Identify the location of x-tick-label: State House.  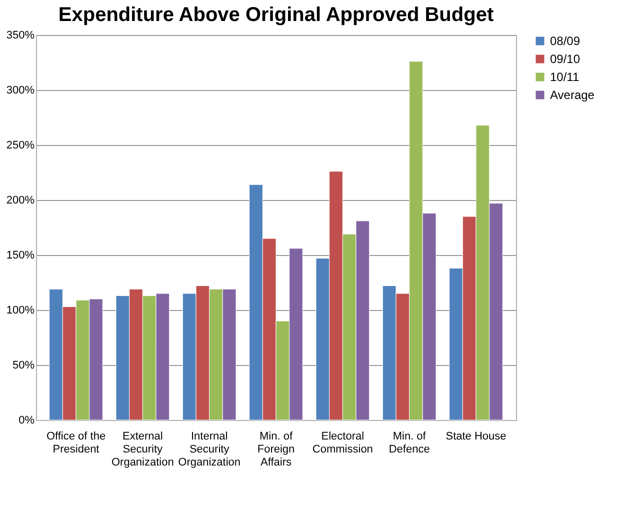
(476, 436).